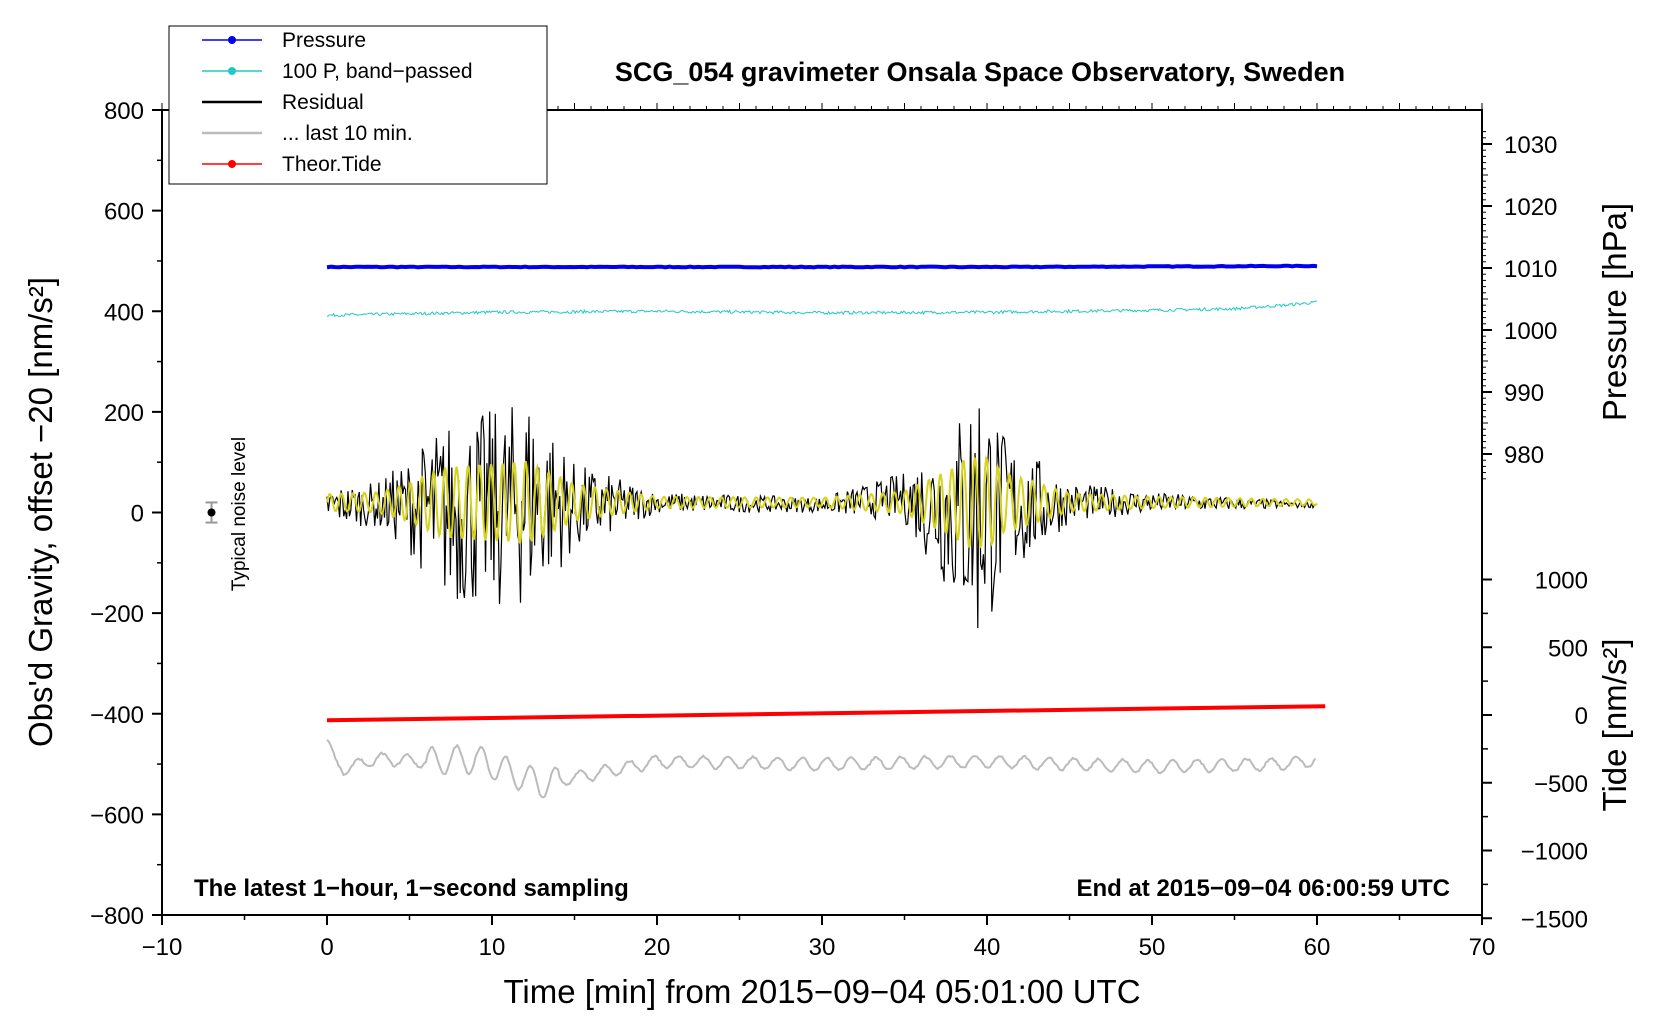 The height and width of the screenshot is (1020, 1660). What do you see at coordinates (326, 947) in the screenshot?
I see `x-tick-label: 0` at bounding box center [326, 947].